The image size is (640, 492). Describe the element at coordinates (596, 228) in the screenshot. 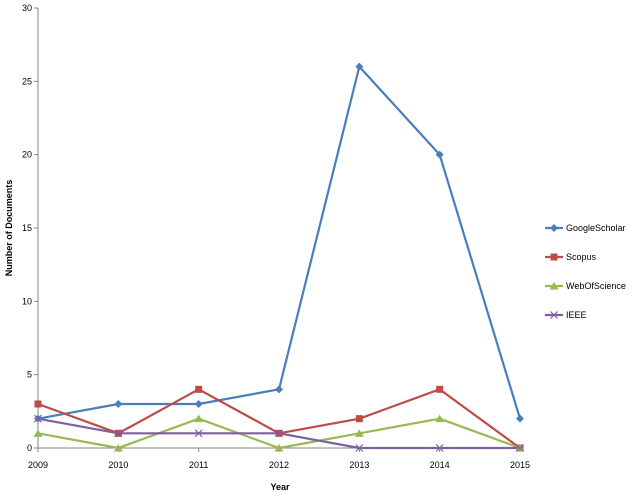

I see `legend-label: GoogleScholar` at that location.